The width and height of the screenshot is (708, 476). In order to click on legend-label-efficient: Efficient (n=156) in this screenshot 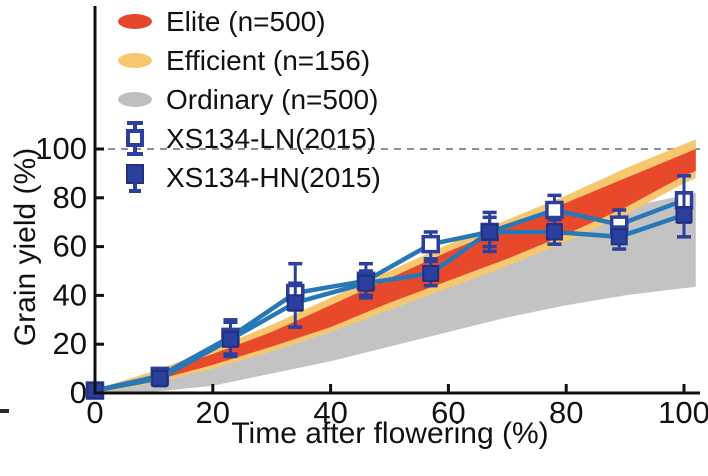, I will do `click(268, 60)`.